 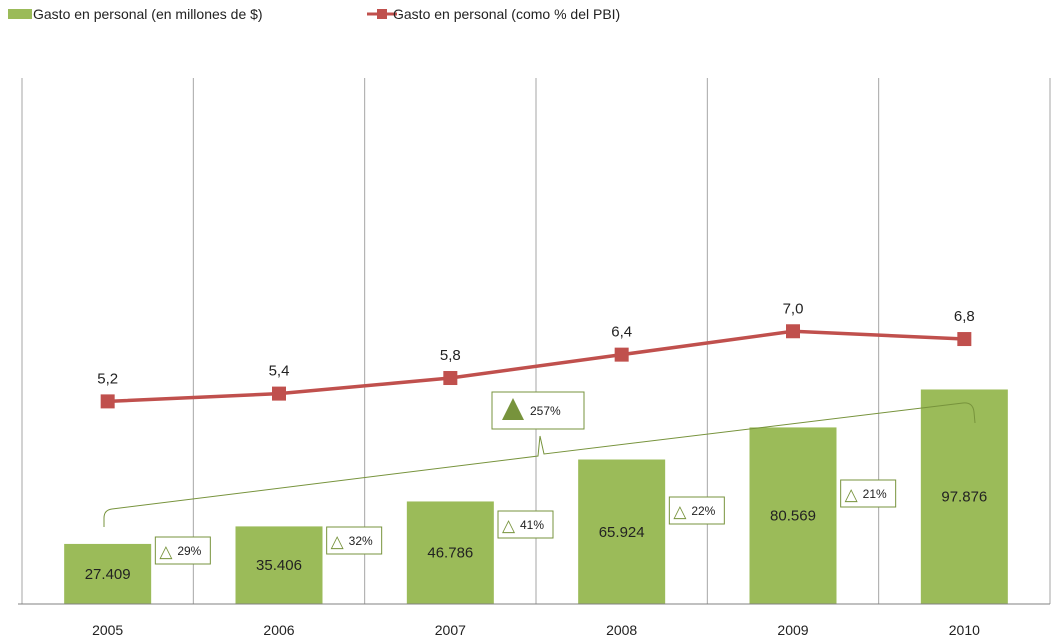 I want to click on growth-box: △ 29%, so click(x=182, y=550).